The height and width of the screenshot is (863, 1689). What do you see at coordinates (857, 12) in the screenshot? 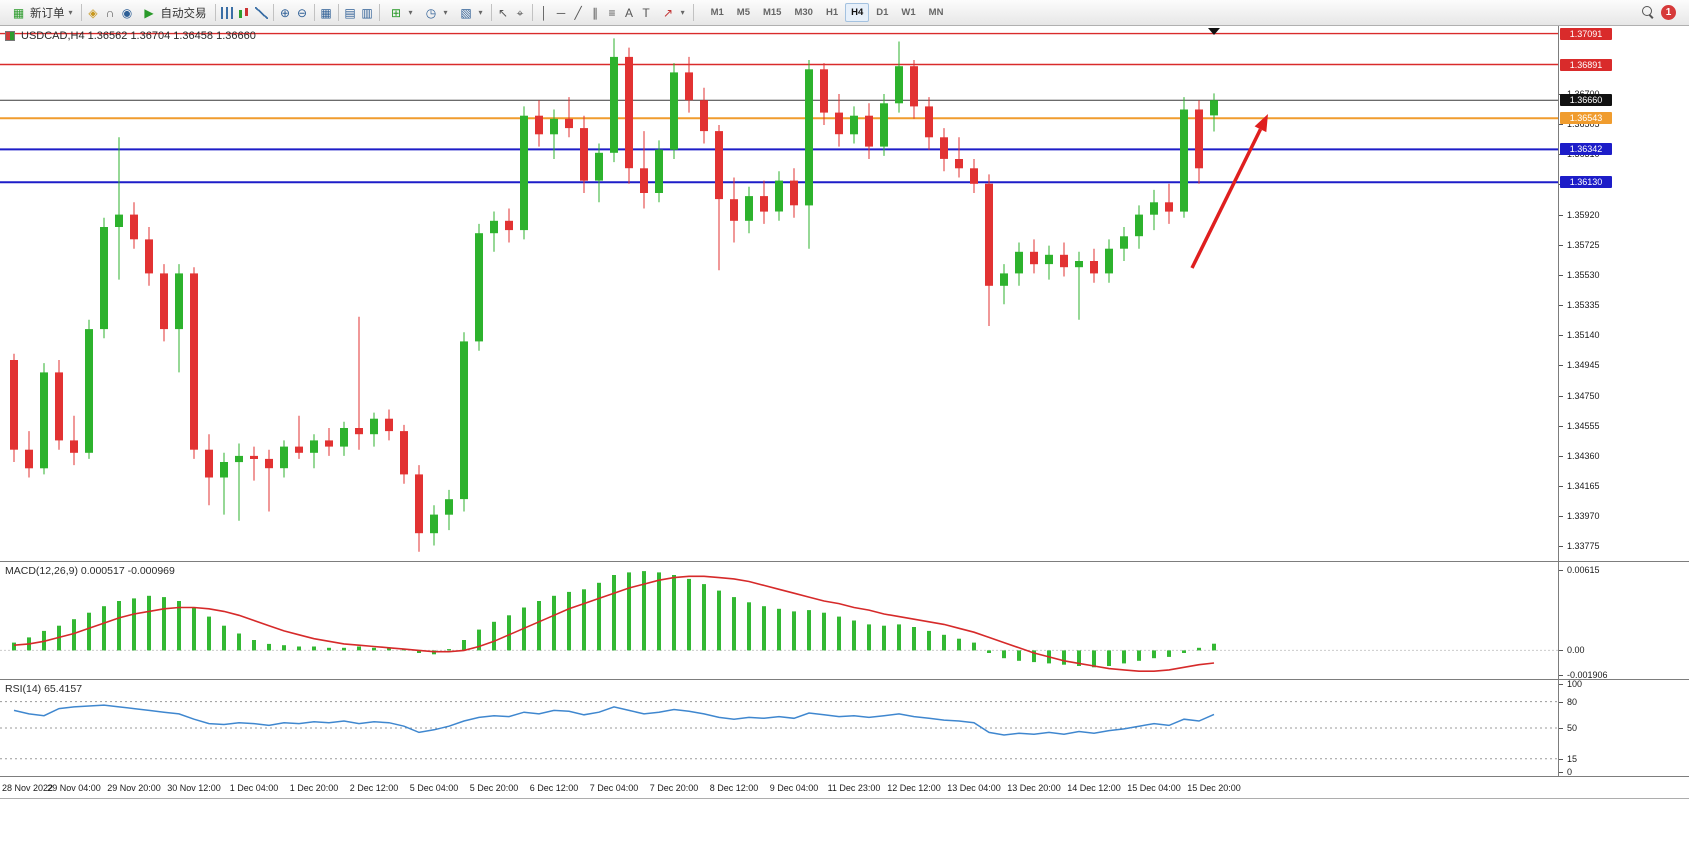
I see `timeframe-h4: H4` at bounding box center [857, 12].